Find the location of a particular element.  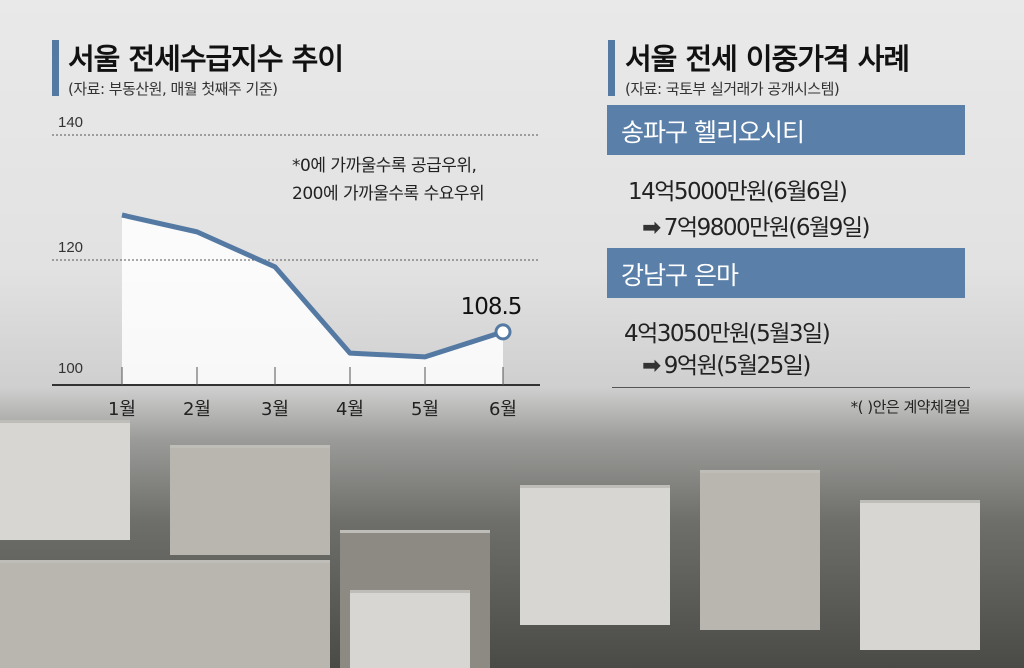

case-after-price: ➡ 9억원(5월25일) is located at coordinates (727, 363).